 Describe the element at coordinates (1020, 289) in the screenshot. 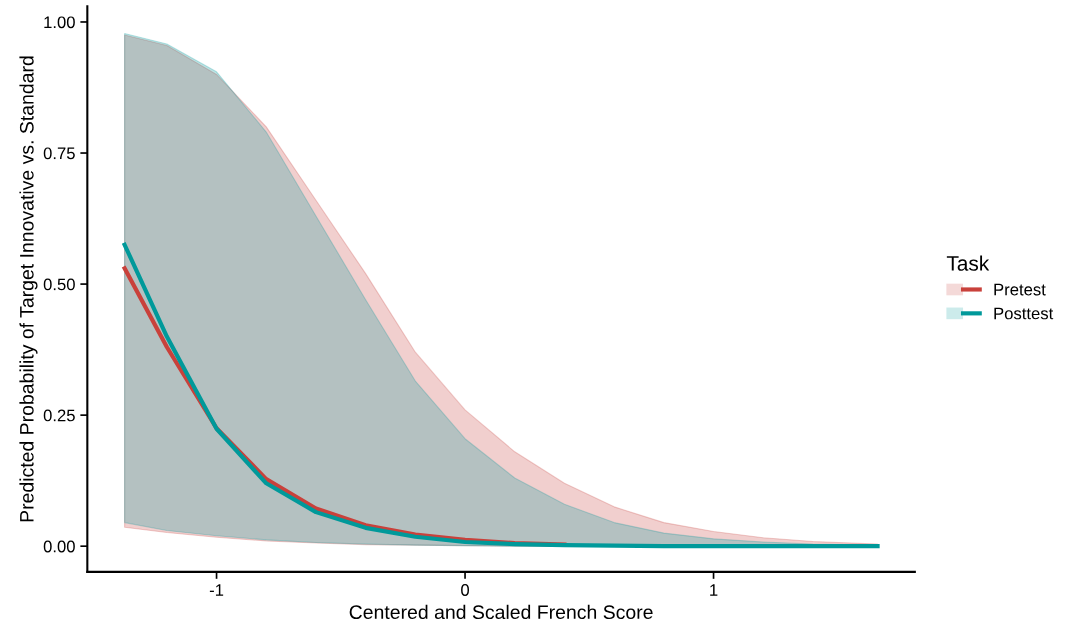

I see `legend-label: Pretest` at that location.